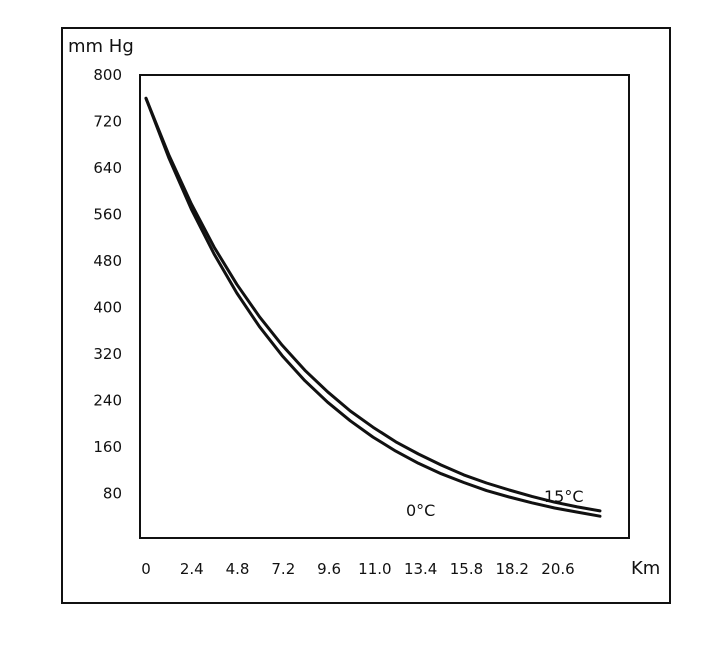 The height and width of the screenshot is (646, 728). Describe the element at coordinates (329, 569) in the screenshot. I see `x-tick-label: 9.6` at that location.